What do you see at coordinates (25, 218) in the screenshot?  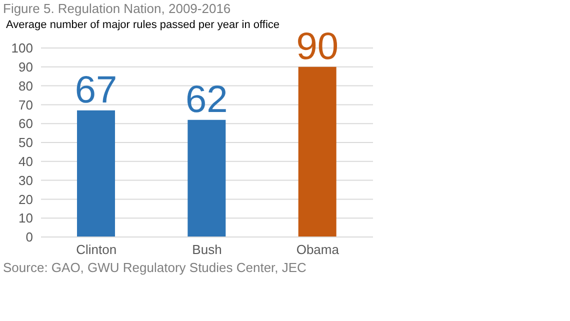 I see `y-tick-label: 10` at bounding box center [25, 218].